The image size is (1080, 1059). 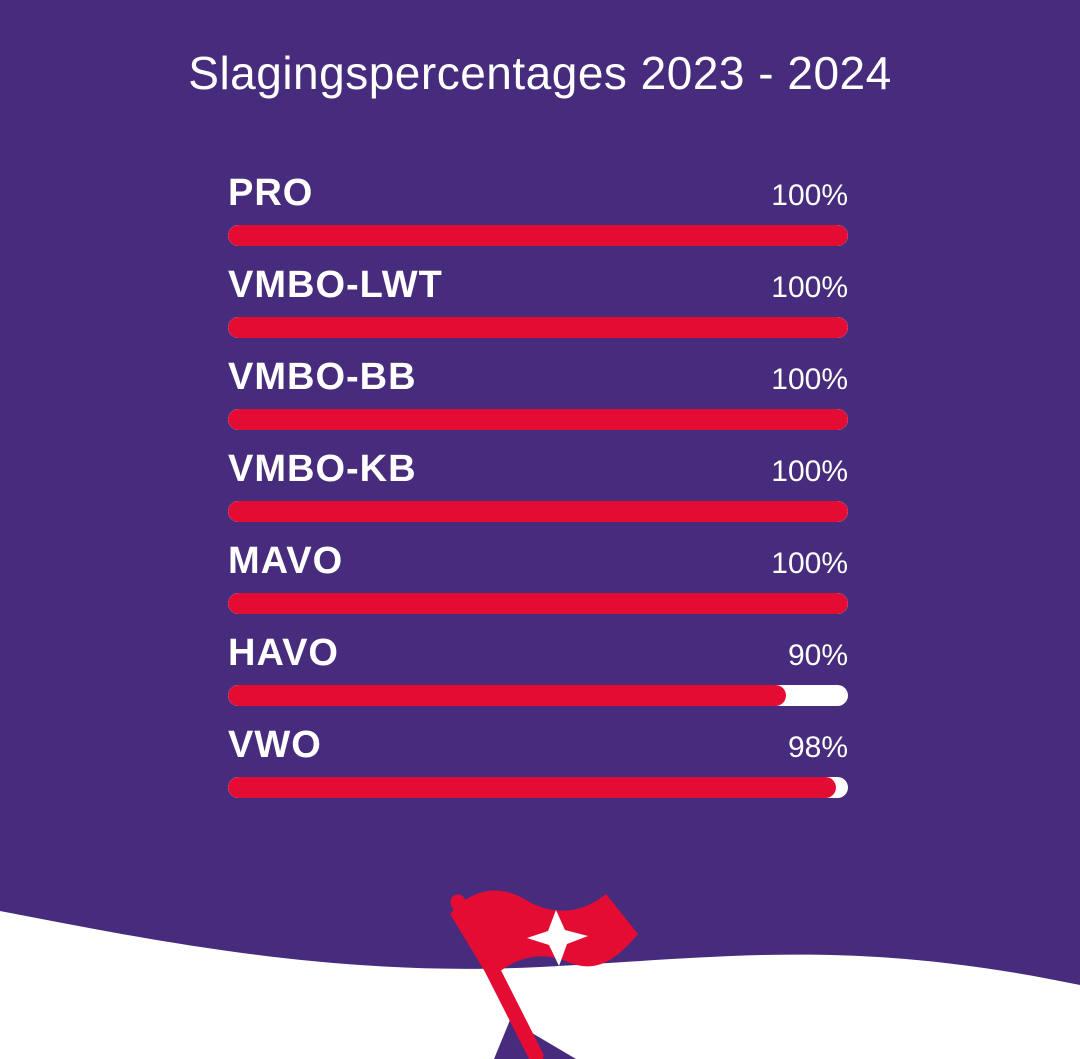 I want to click on category-label: VMBO-BB, so click(x=322, y=377).